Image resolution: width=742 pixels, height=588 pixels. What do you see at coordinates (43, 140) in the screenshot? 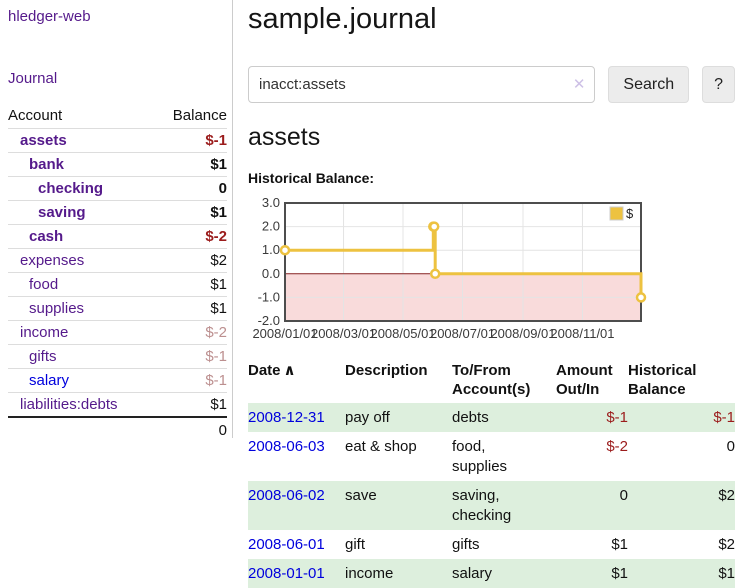
I see `account-link: assets` at bounding box center [43, 140].